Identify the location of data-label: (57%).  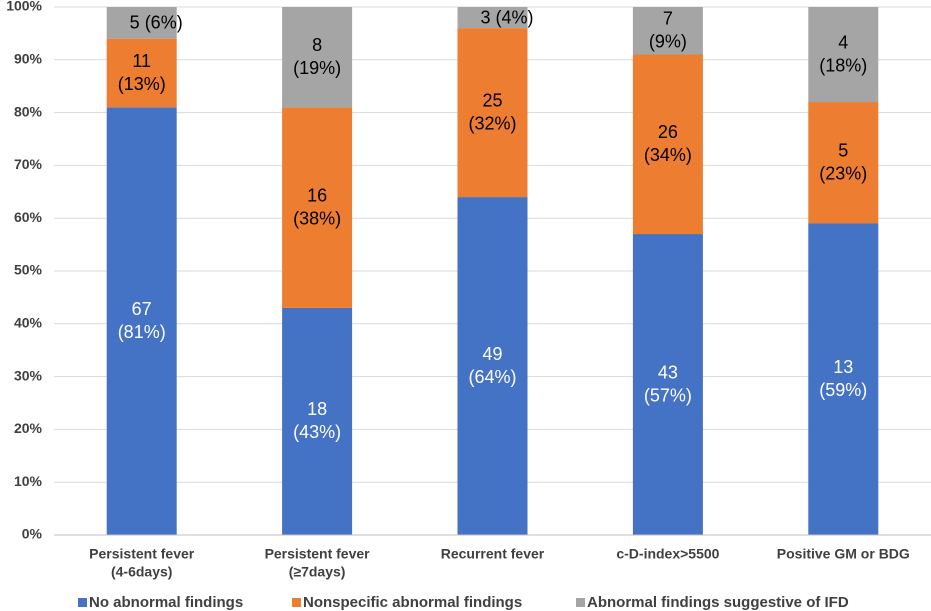
(668, 395).